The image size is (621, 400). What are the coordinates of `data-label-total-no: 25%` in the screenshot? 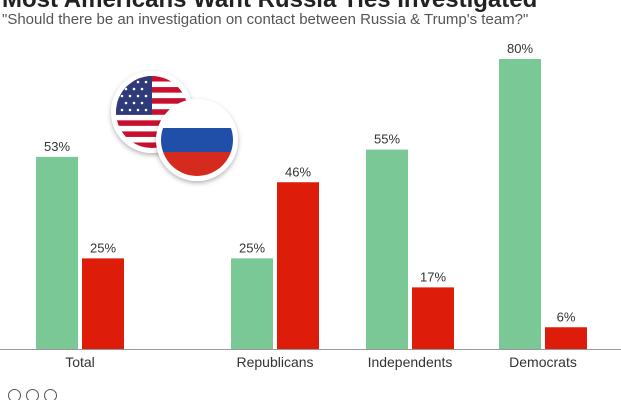 It's located at (103, 247).